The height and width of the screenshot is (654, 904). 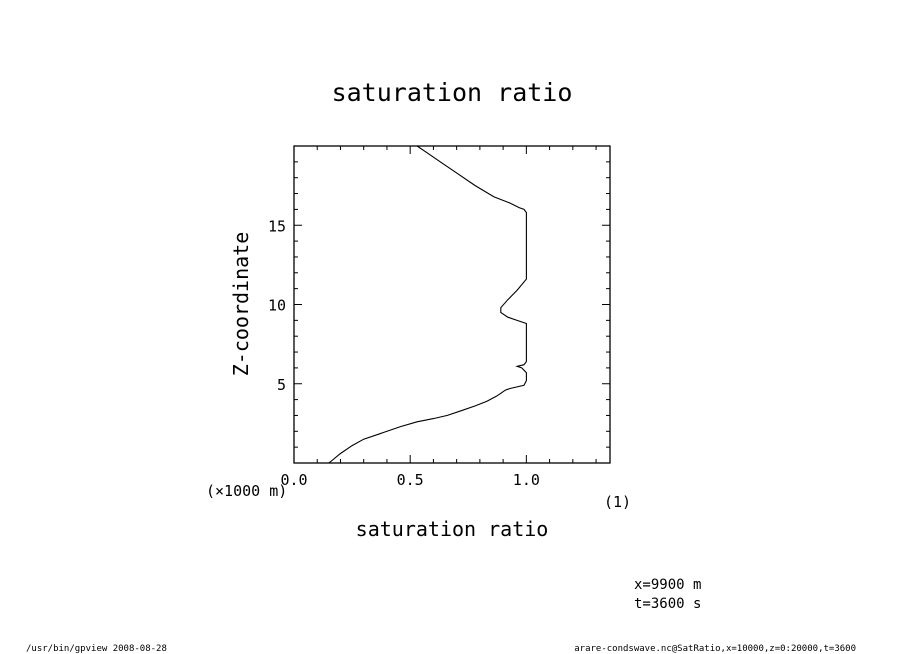 I want to click on x-position-annotation: x=9900 m, so click(x=667, y=585).